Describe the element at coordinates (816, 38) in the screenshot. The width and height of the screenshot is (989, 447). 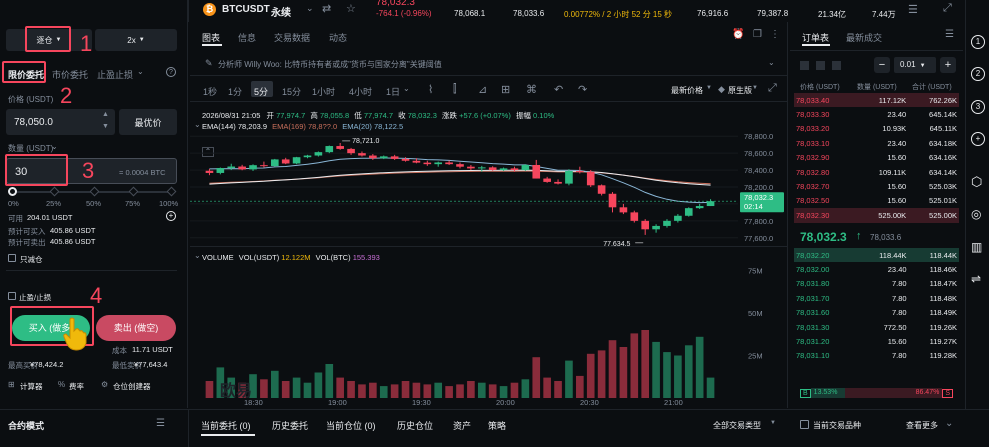
I see `tab-orderbook: 订单表` at that location.